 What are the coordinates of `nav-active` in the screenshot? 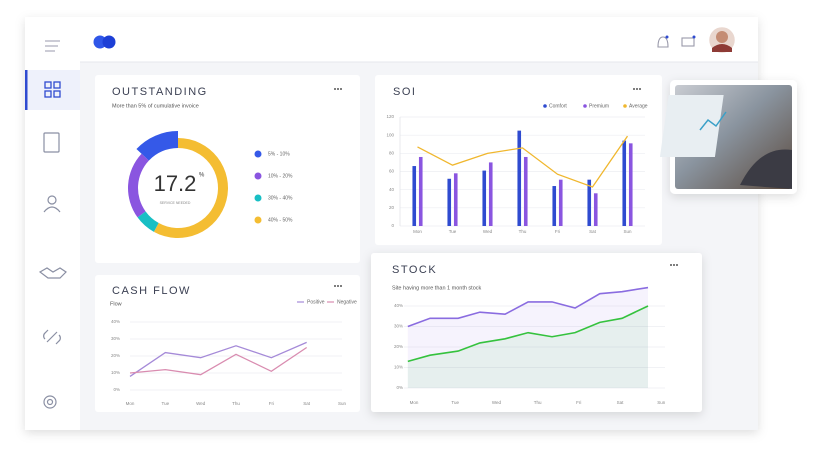 It's located at (52, 90).